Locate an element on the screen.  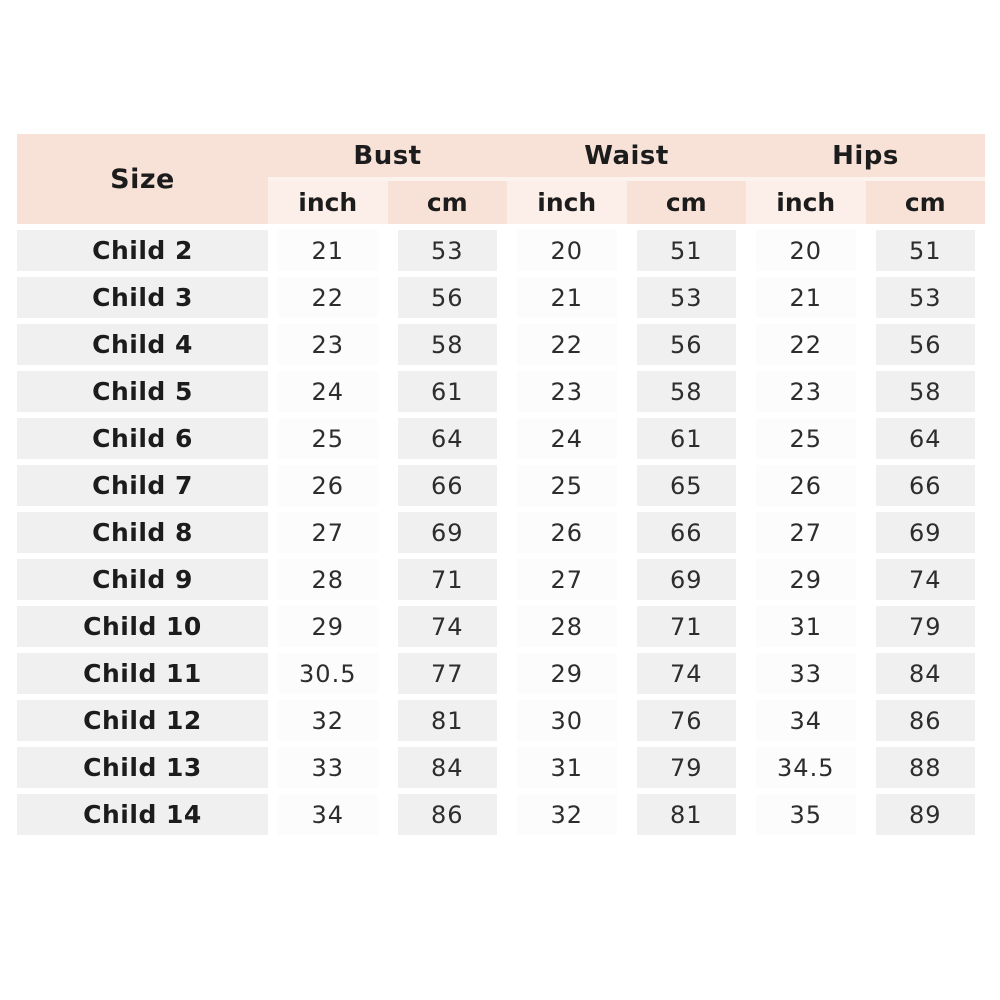
value-cell: 88 is located at coordinates (926, 767).